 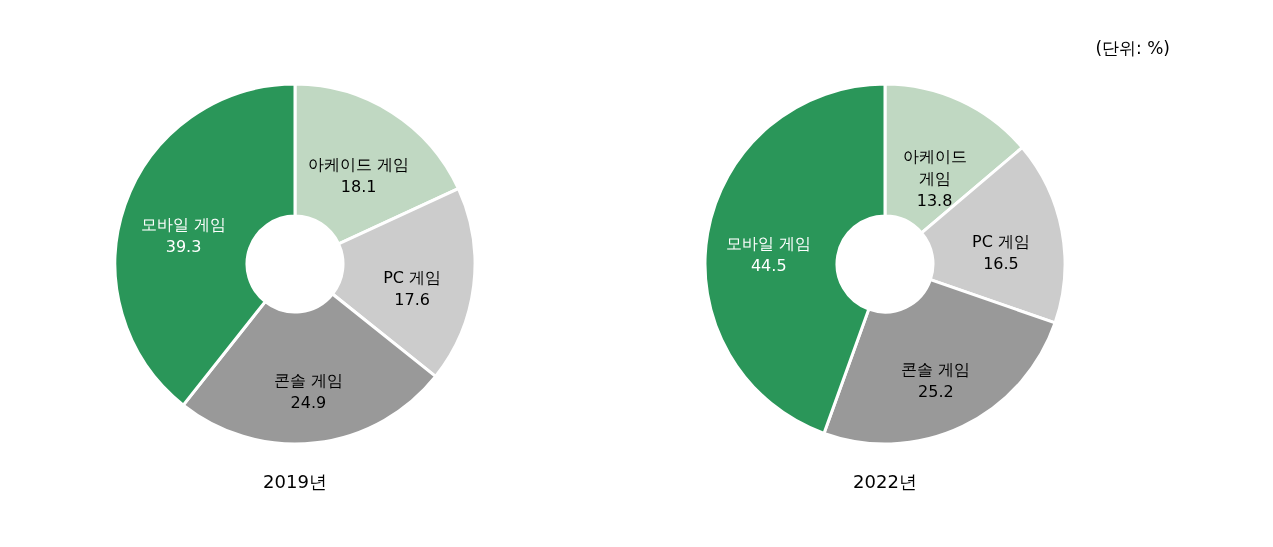 What do you see at coordinates (358, 186) in the screenshot?
I see `data-label: 18.1` at bounding box center [358, 186].